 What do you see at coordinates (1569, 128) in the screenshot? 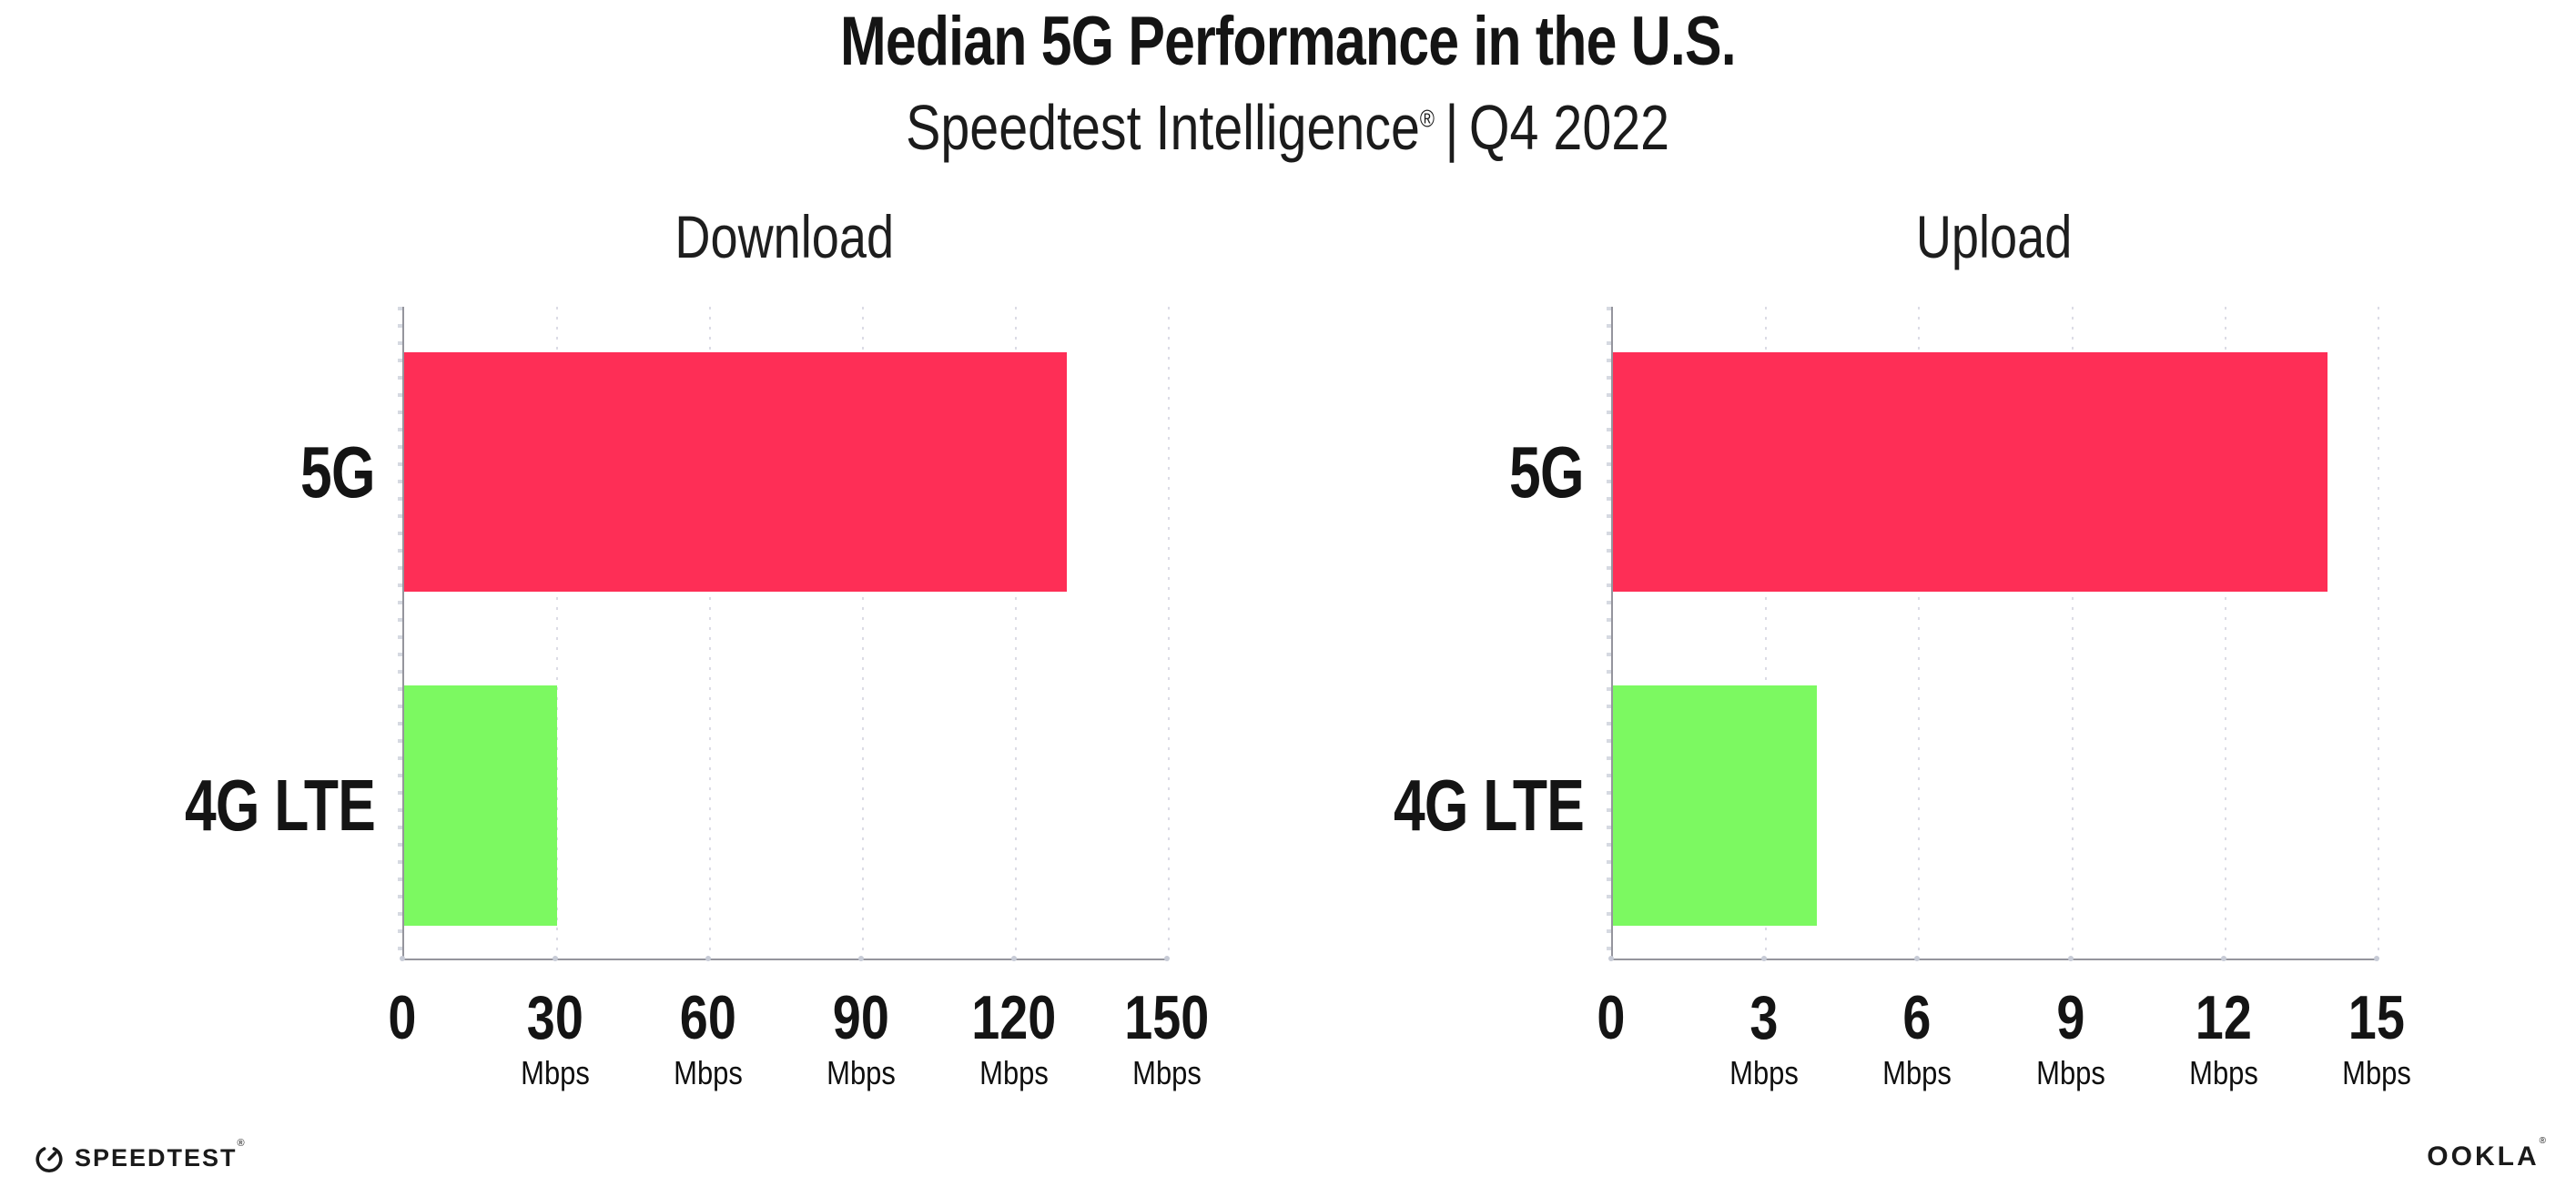
I see `subtitle-period: Q4 2022` at bounding box center [1569, 128].